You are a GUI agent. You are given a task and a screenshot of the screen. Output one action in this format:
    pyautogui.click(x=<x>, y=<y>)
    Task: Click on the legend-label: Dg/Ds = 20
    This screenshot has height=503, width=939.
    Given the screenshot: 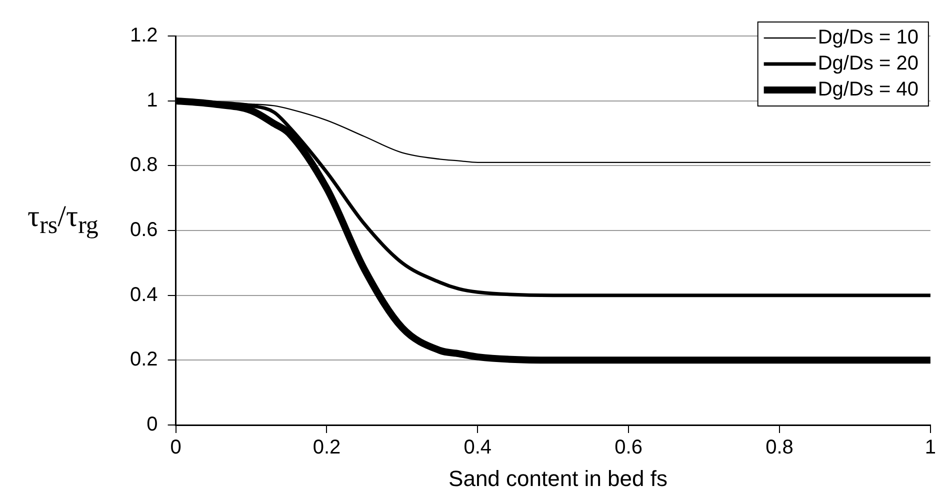 What is the action you would take?
    pyautogui.click(x=868, y=63)
    